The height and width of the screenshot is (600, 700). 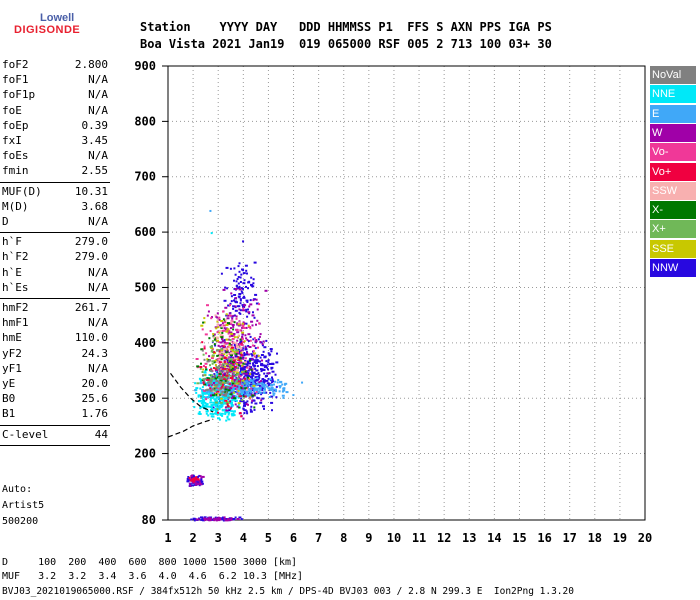 I want to click on param-row-hmf1: hmF1 N/A, so click(x=55, y=323).